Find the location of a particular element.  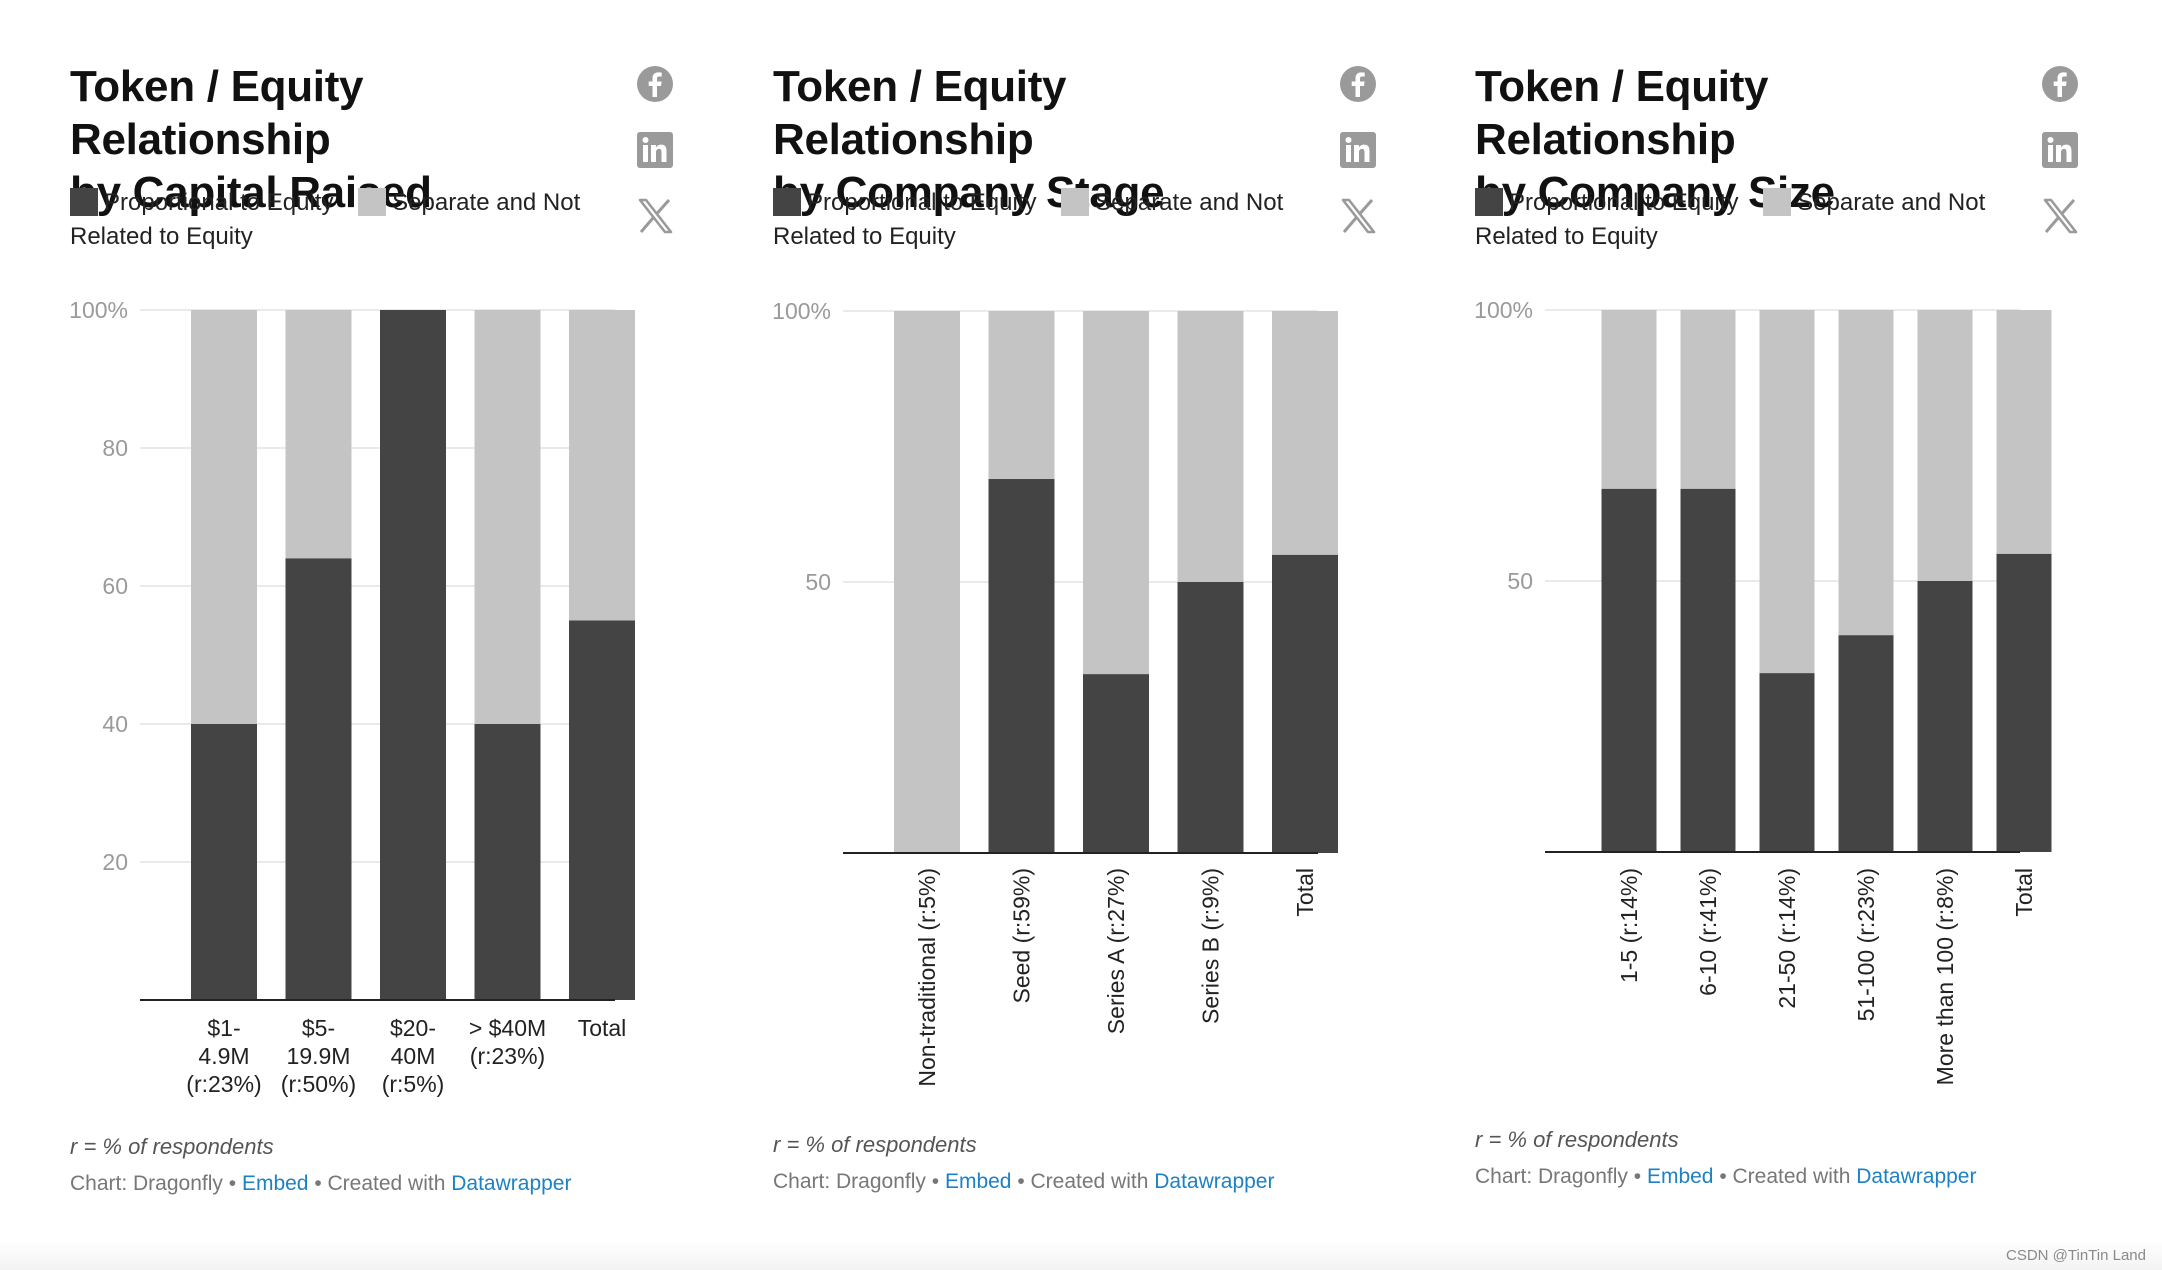

x-category-label: (r:50%) is located at coordinates (318, 1084).